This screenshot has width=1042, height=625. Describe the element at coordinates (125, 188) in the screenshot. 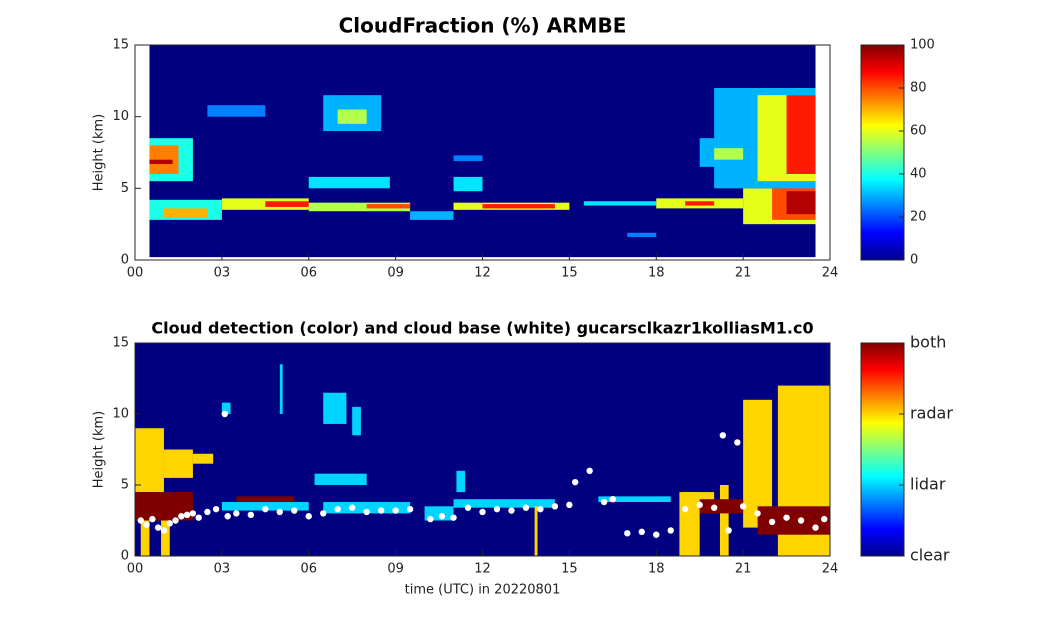

I see `y-tick-label: 5` at that location.